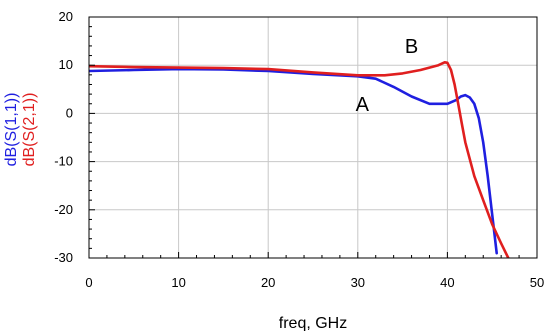  Describe the element at coordinates (358, 282) in the screenshot. I see `x-tick-label: 30` at that location.